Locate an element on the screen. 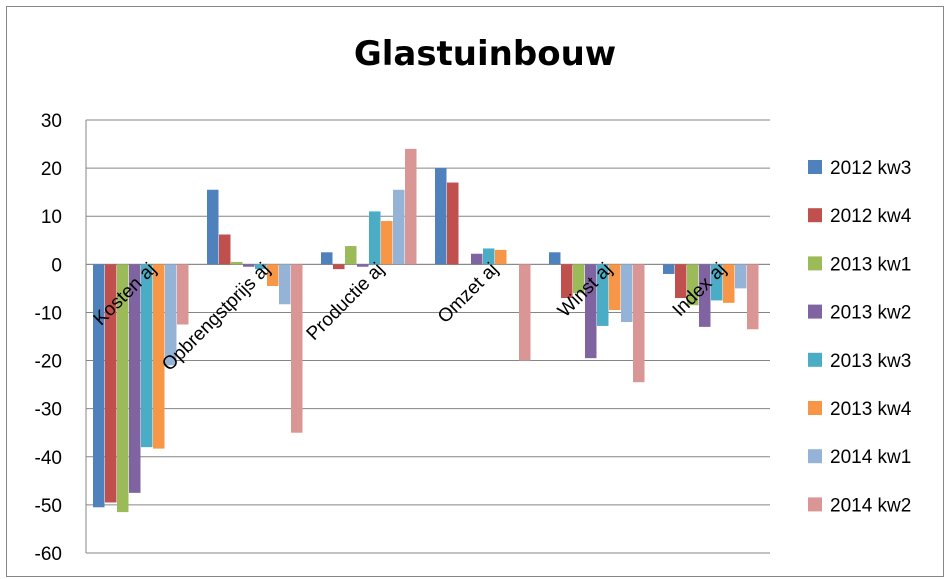 This screenshot has height=579, width=952. legend-label: 2013 kw4 is located at coordinates (871, 409).